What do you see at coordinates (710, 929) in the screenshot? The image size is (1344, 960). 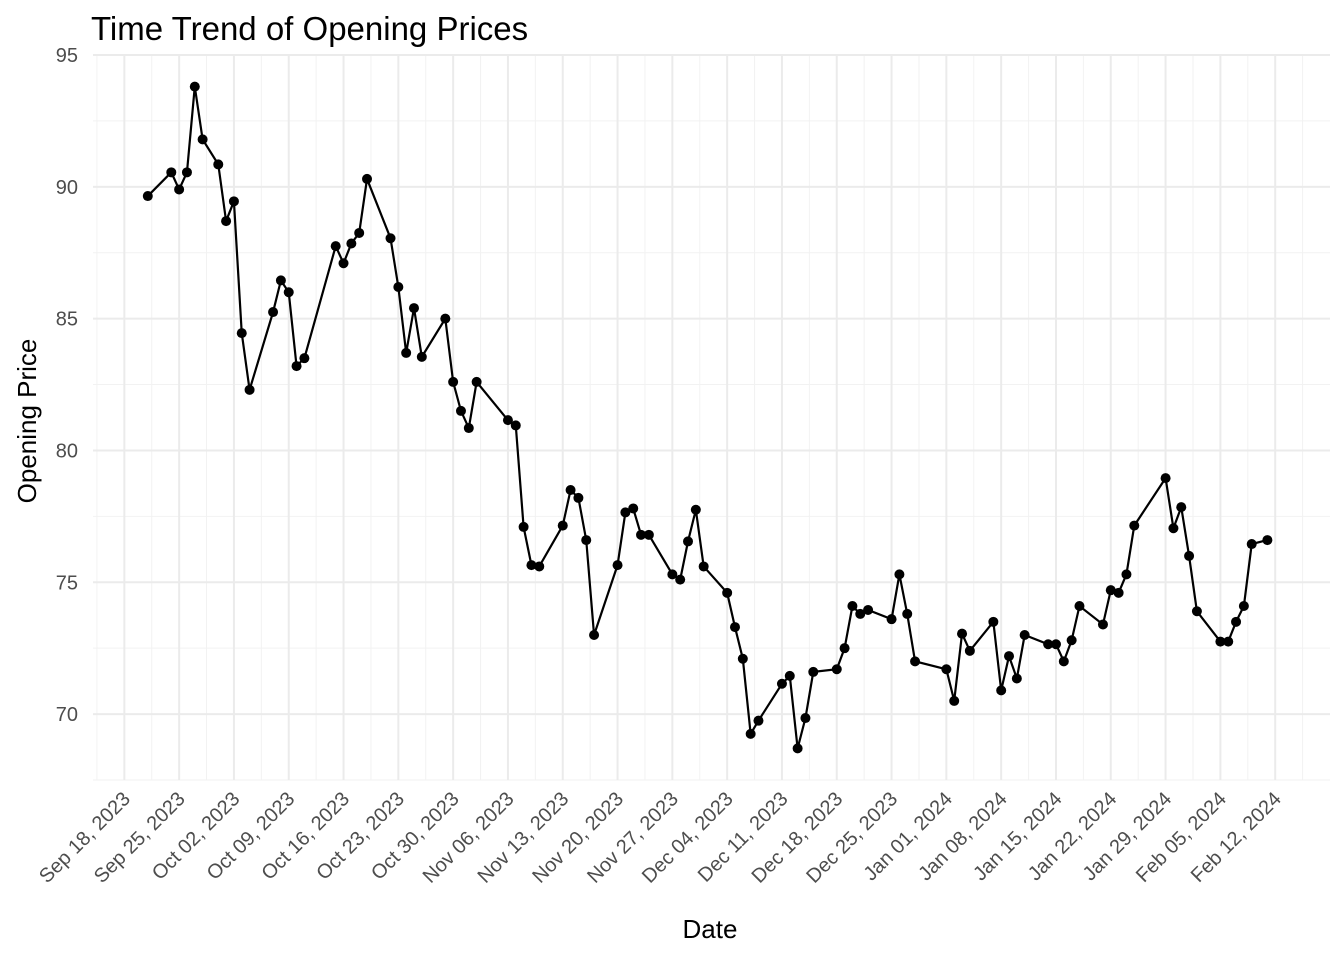 I see `x-axis-title: Date` at bounding box center [710, 929].